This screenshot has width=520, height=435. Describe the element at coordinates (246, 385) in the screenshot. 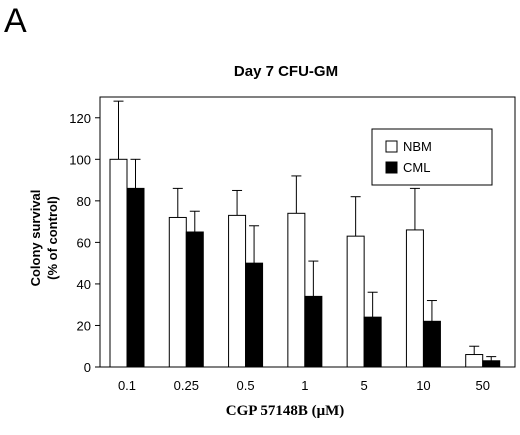

I see `x-tick-label: 0.5` at that location.